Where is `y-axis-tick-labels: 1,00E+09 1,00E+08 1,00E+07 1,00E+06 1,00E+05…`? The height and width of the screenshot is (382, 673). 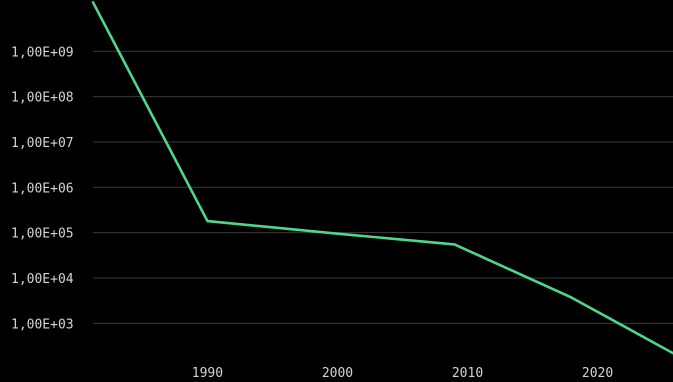
y-axis-tick-labels: 1,00E+09 1,00E+08 1,00E+07 1,00E+06 1,00E+05… is located at coordinates (42, 188).